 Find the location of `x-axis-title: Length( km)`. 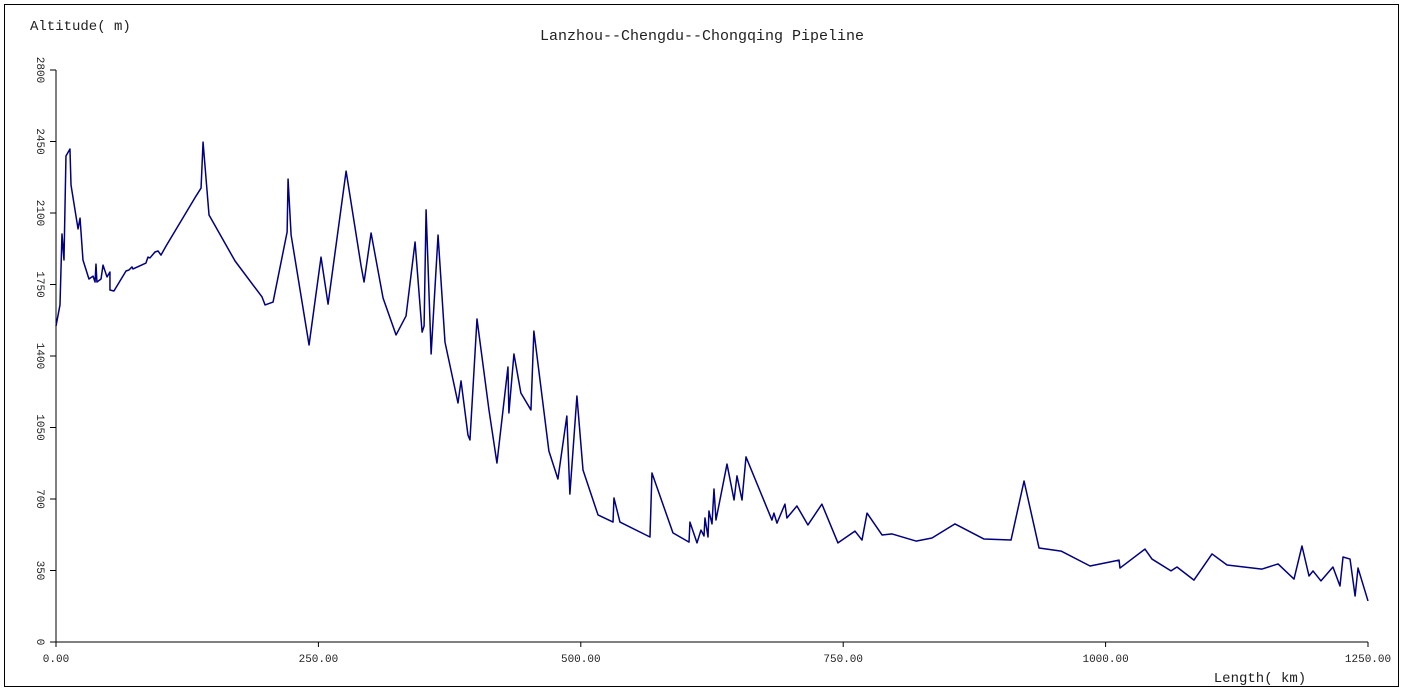

x-axis-title: Length( km) is located at coordinates (1260, 679).